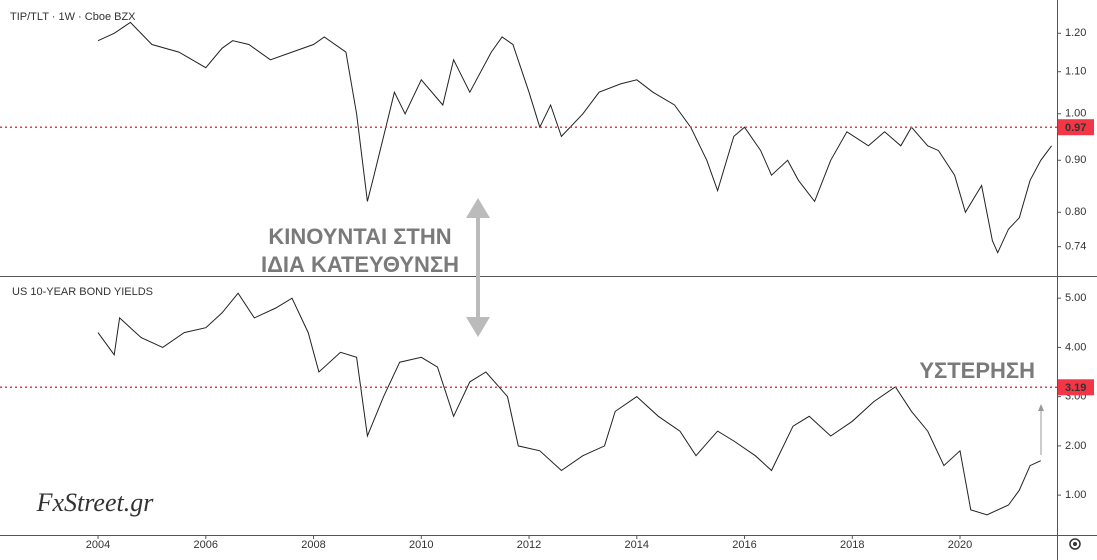 The image size is (1097, 560). What do you see at coordinates (1041, 429) in the screenshot?
I see `small-arrow` at bounding box center [1041, 429].